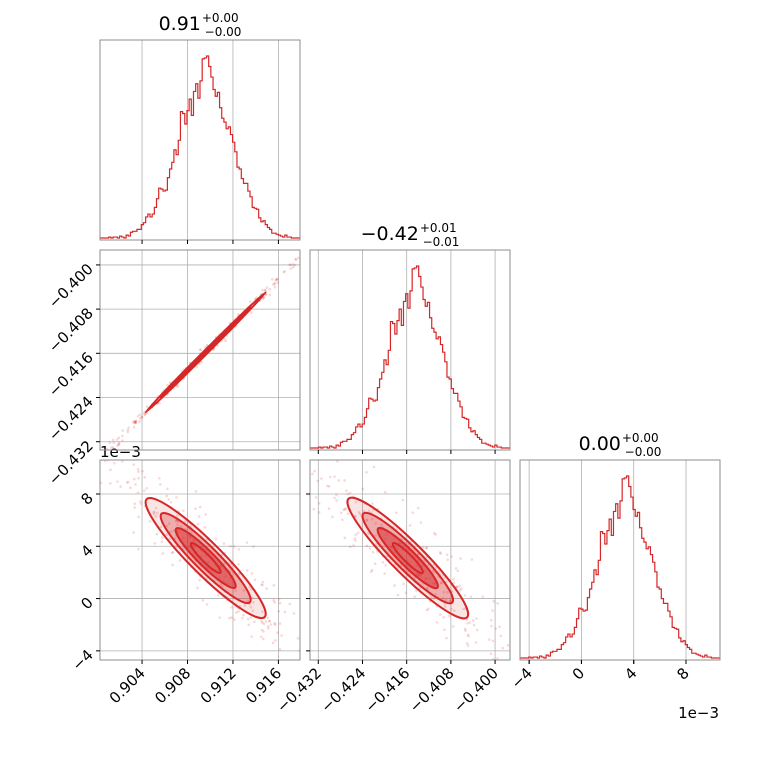 The image size is (760, 760). I want to click on y-tick-label: 0, so click(86, 603).